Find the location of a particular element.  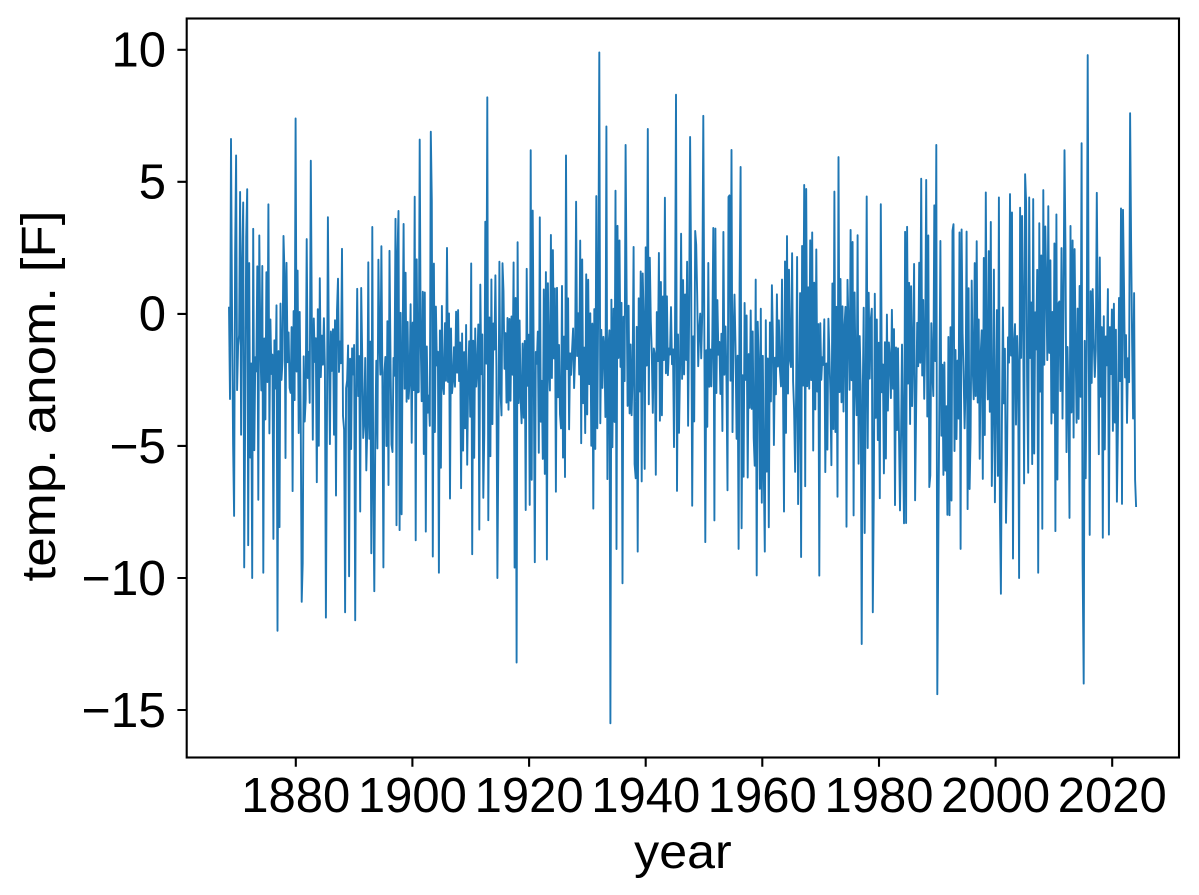

svg-text: −15 is located at coordinates (124, 711).